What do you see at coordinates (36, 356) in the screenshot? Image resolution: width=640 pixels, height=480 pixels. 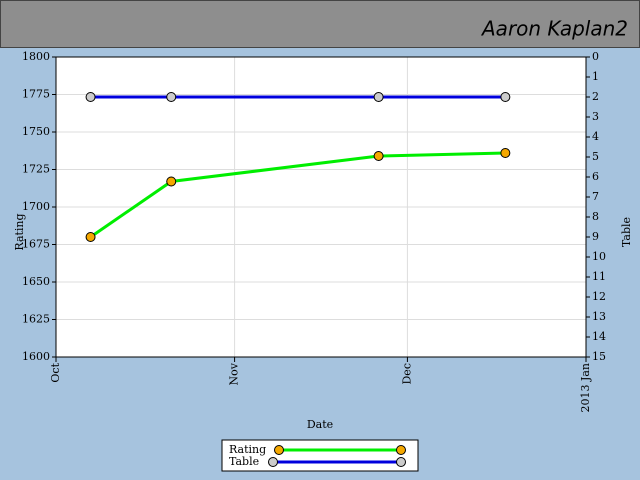 I see `y-tick-label: 1600` at bounding box center [36, 356].